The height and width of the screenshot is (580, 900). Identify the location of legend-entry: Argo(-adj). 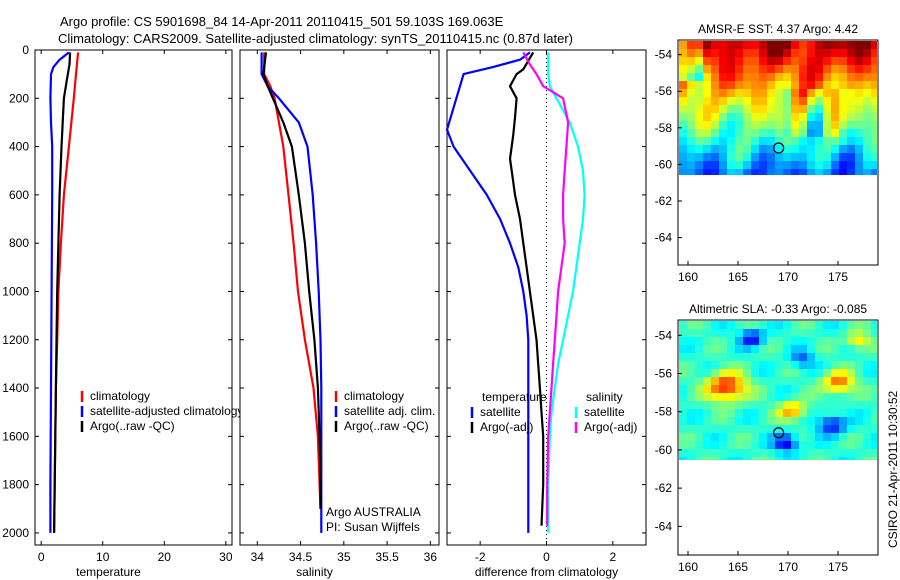
(610, 427).